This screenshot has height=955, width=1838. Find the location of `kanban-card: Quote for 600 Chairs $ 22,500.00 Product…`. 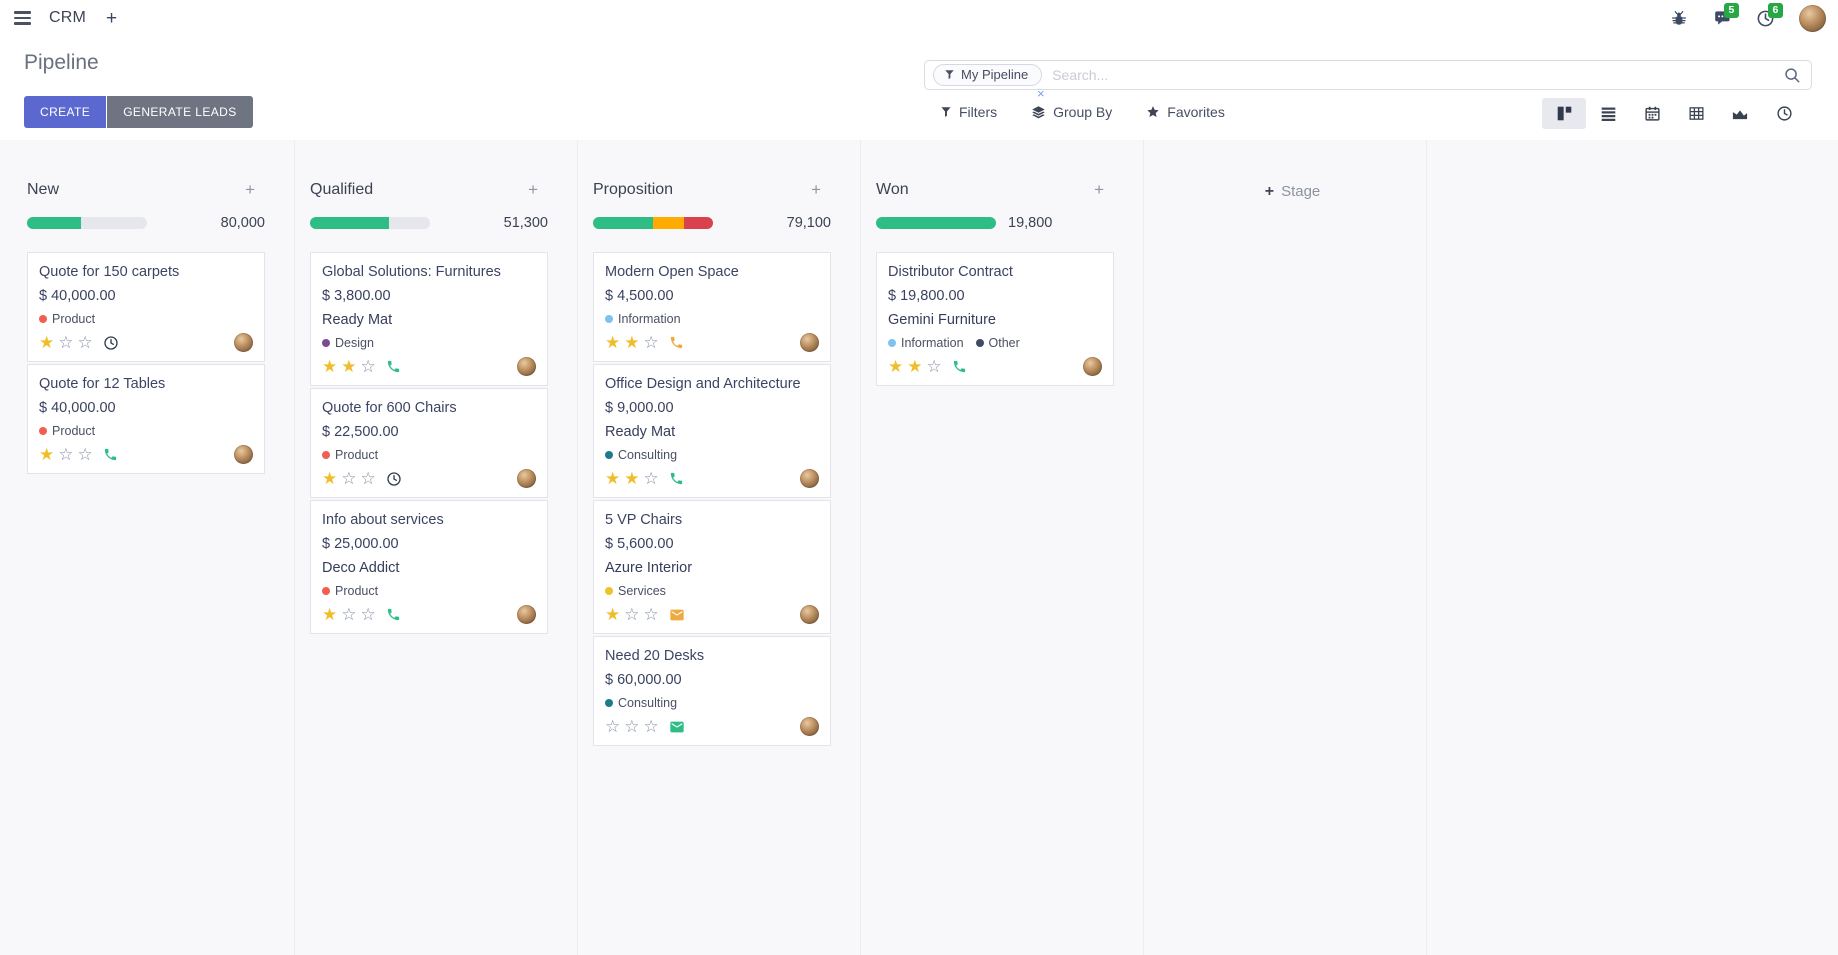

kanban-card: Quote for 600 Chairs $ 22,500.00 Product… is located at coordinates (429, 443).